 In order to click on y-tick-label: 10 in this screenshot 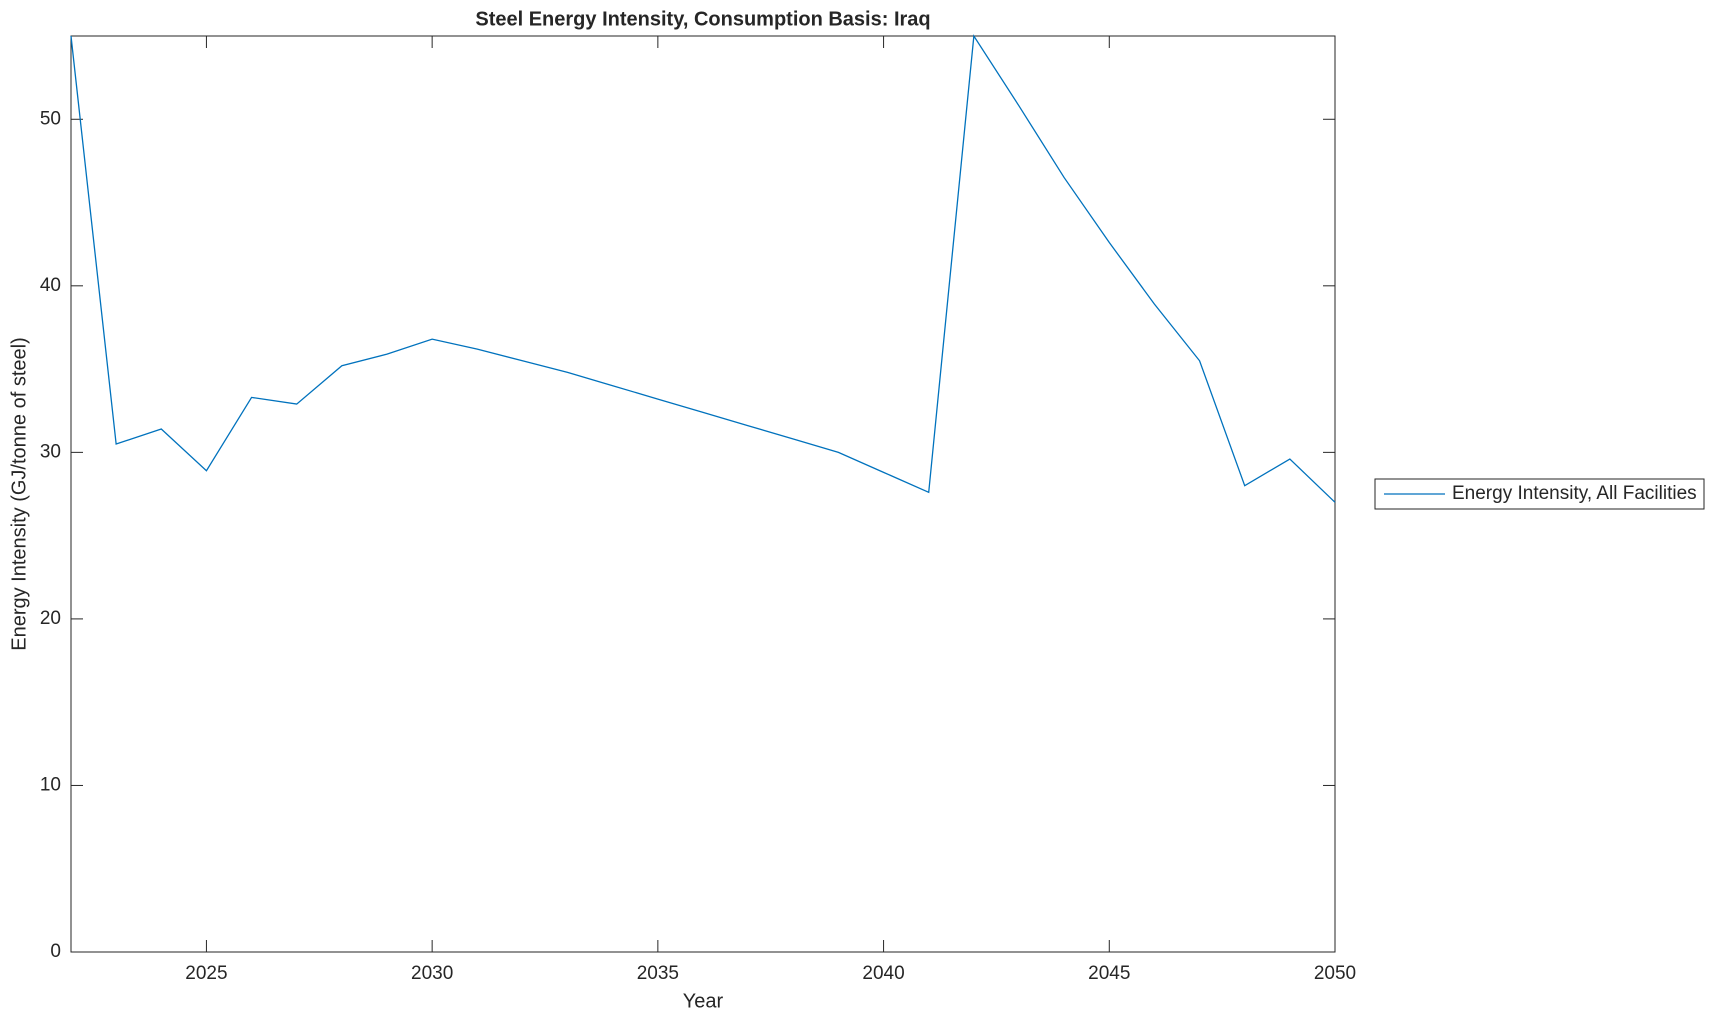, I will do `click(50, 784)`.